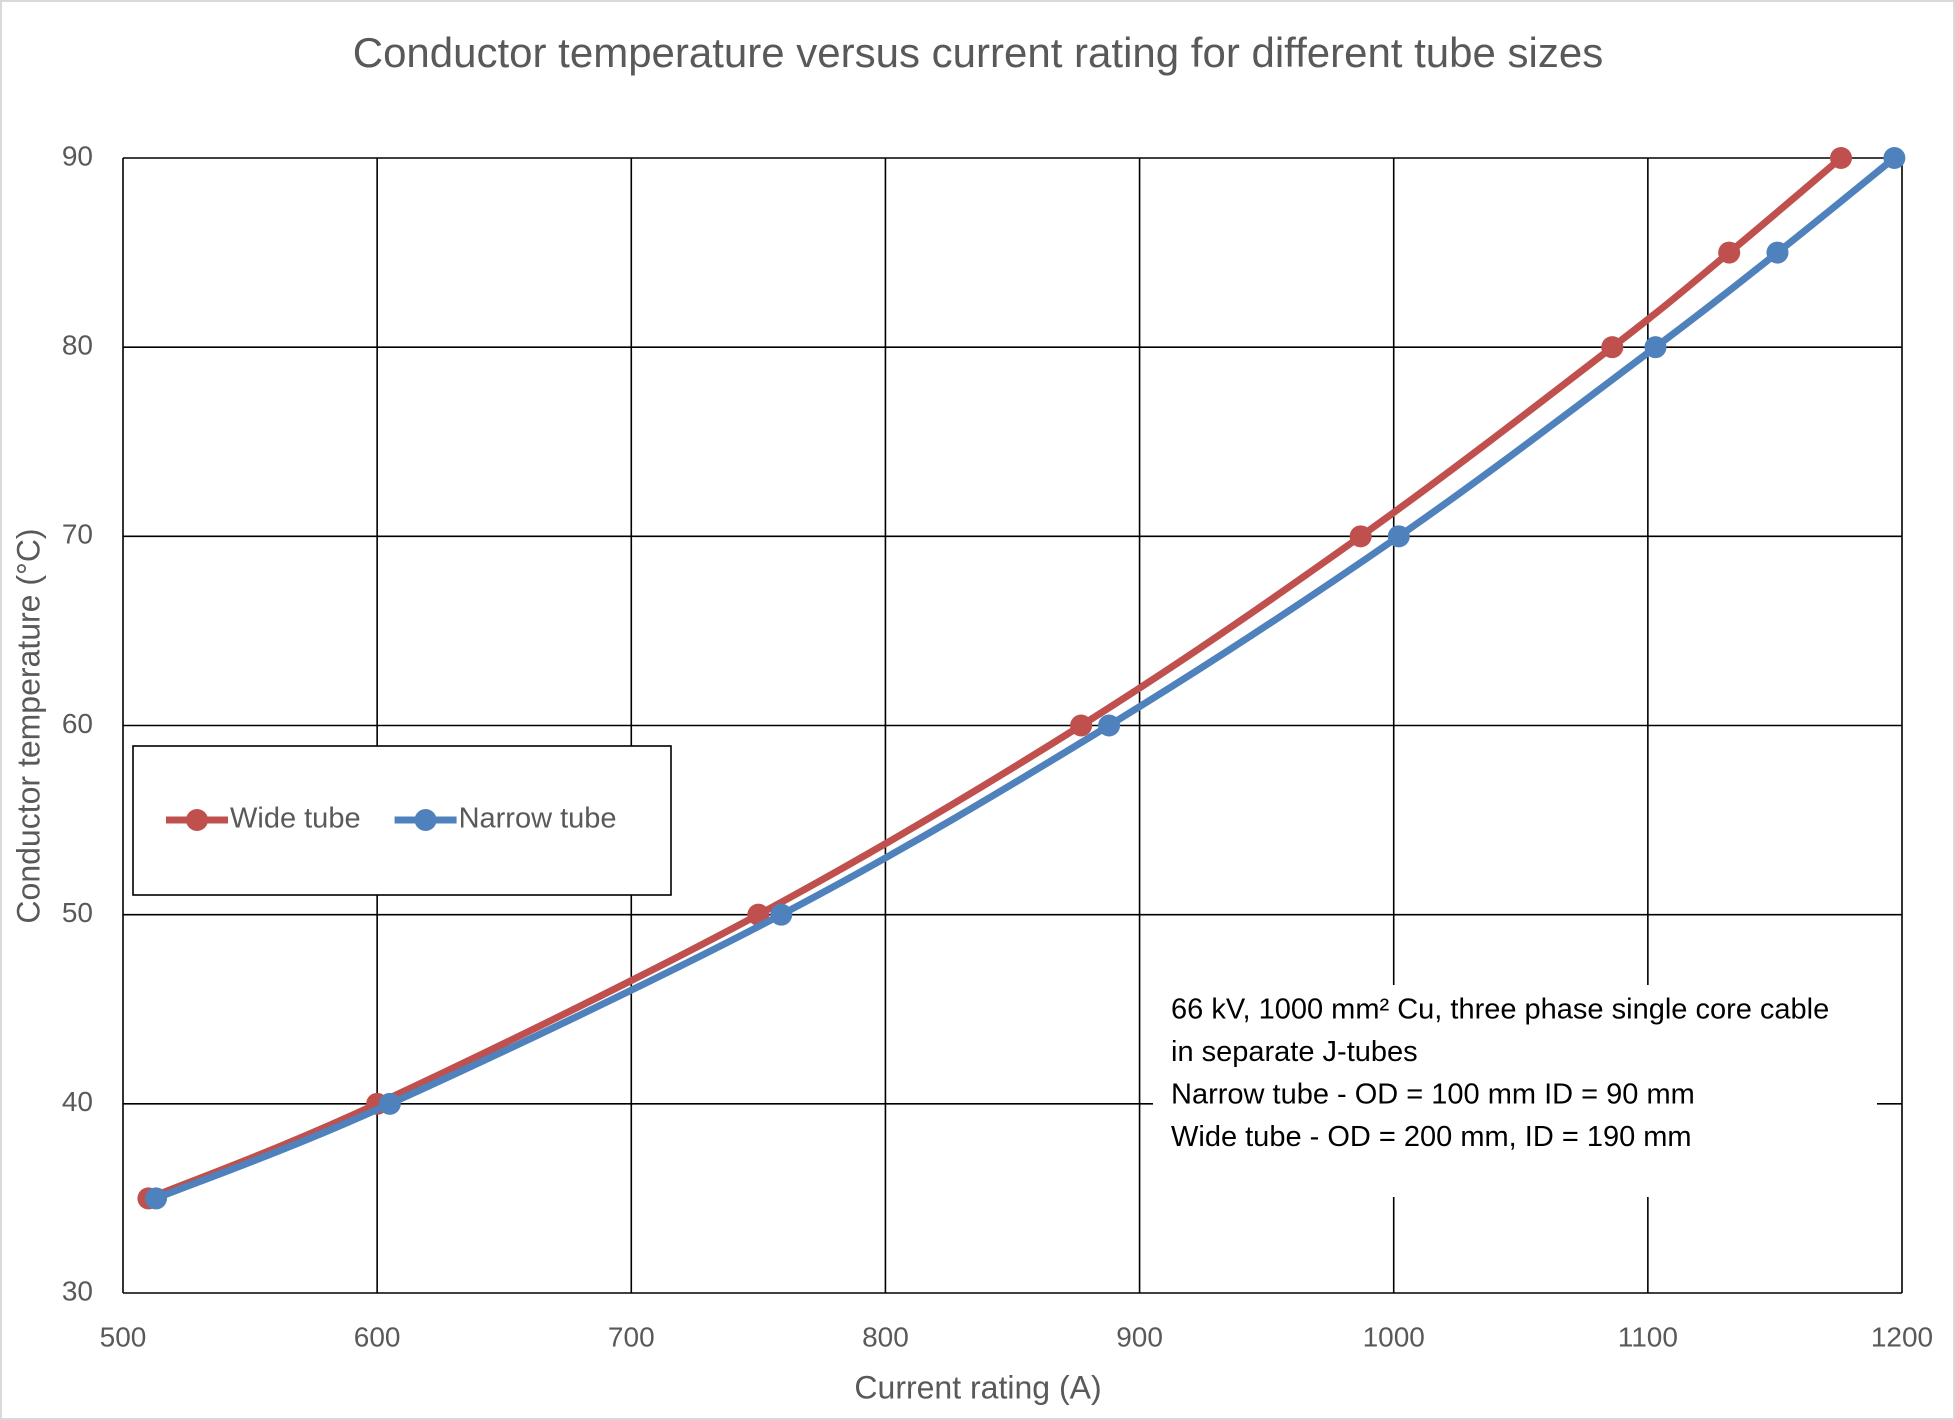 The width and height of the screenshot is (1955, 1420). Describe the element at coordinates (77, 534) in the screenshot. I see `y-tick-label: 70` at that location.